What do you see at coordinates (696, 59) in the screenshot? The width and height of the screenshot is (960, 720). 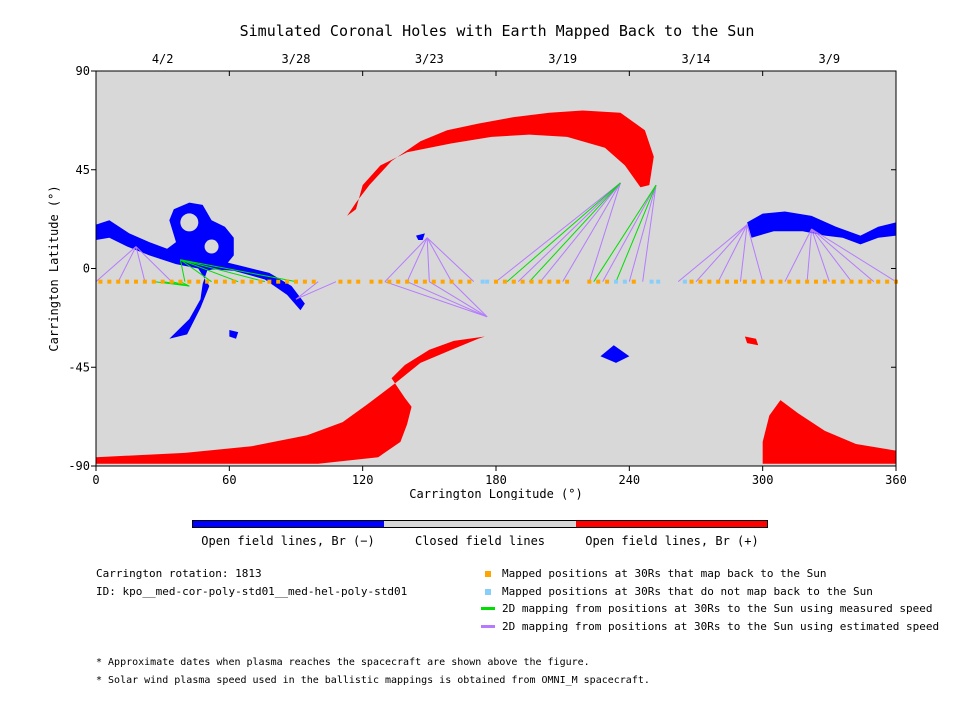 I see `date-label: 3/14` at bounding box center [696, 59].